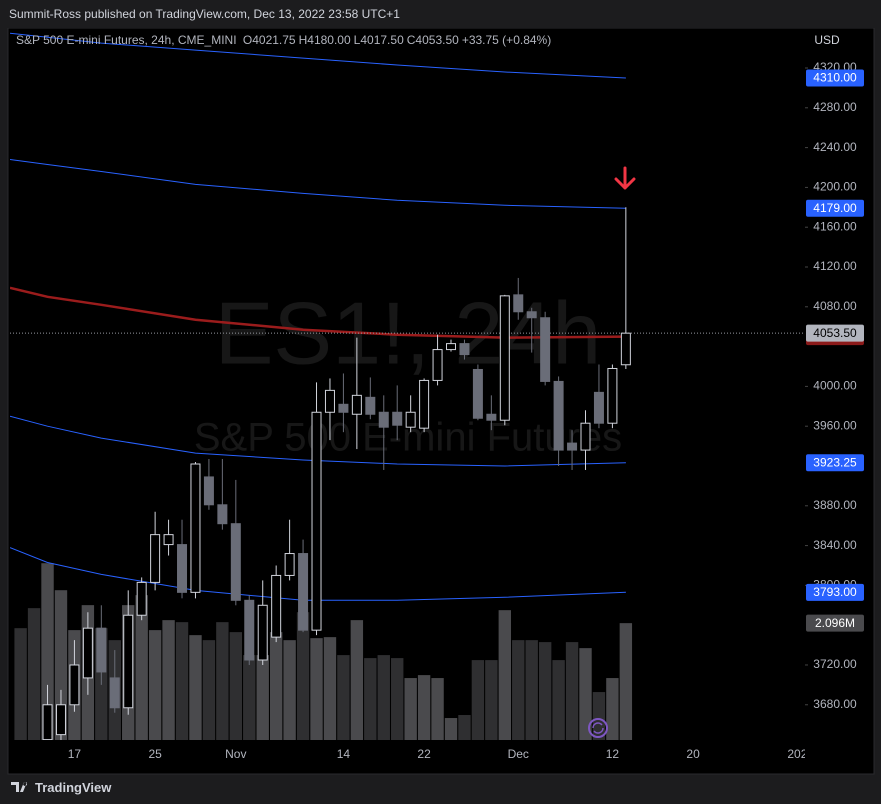 The image size is (881, 804). Describe the element at coordinates (835, 664) in the screenshot. I see `y-tick-label: 3720.00` at that location.